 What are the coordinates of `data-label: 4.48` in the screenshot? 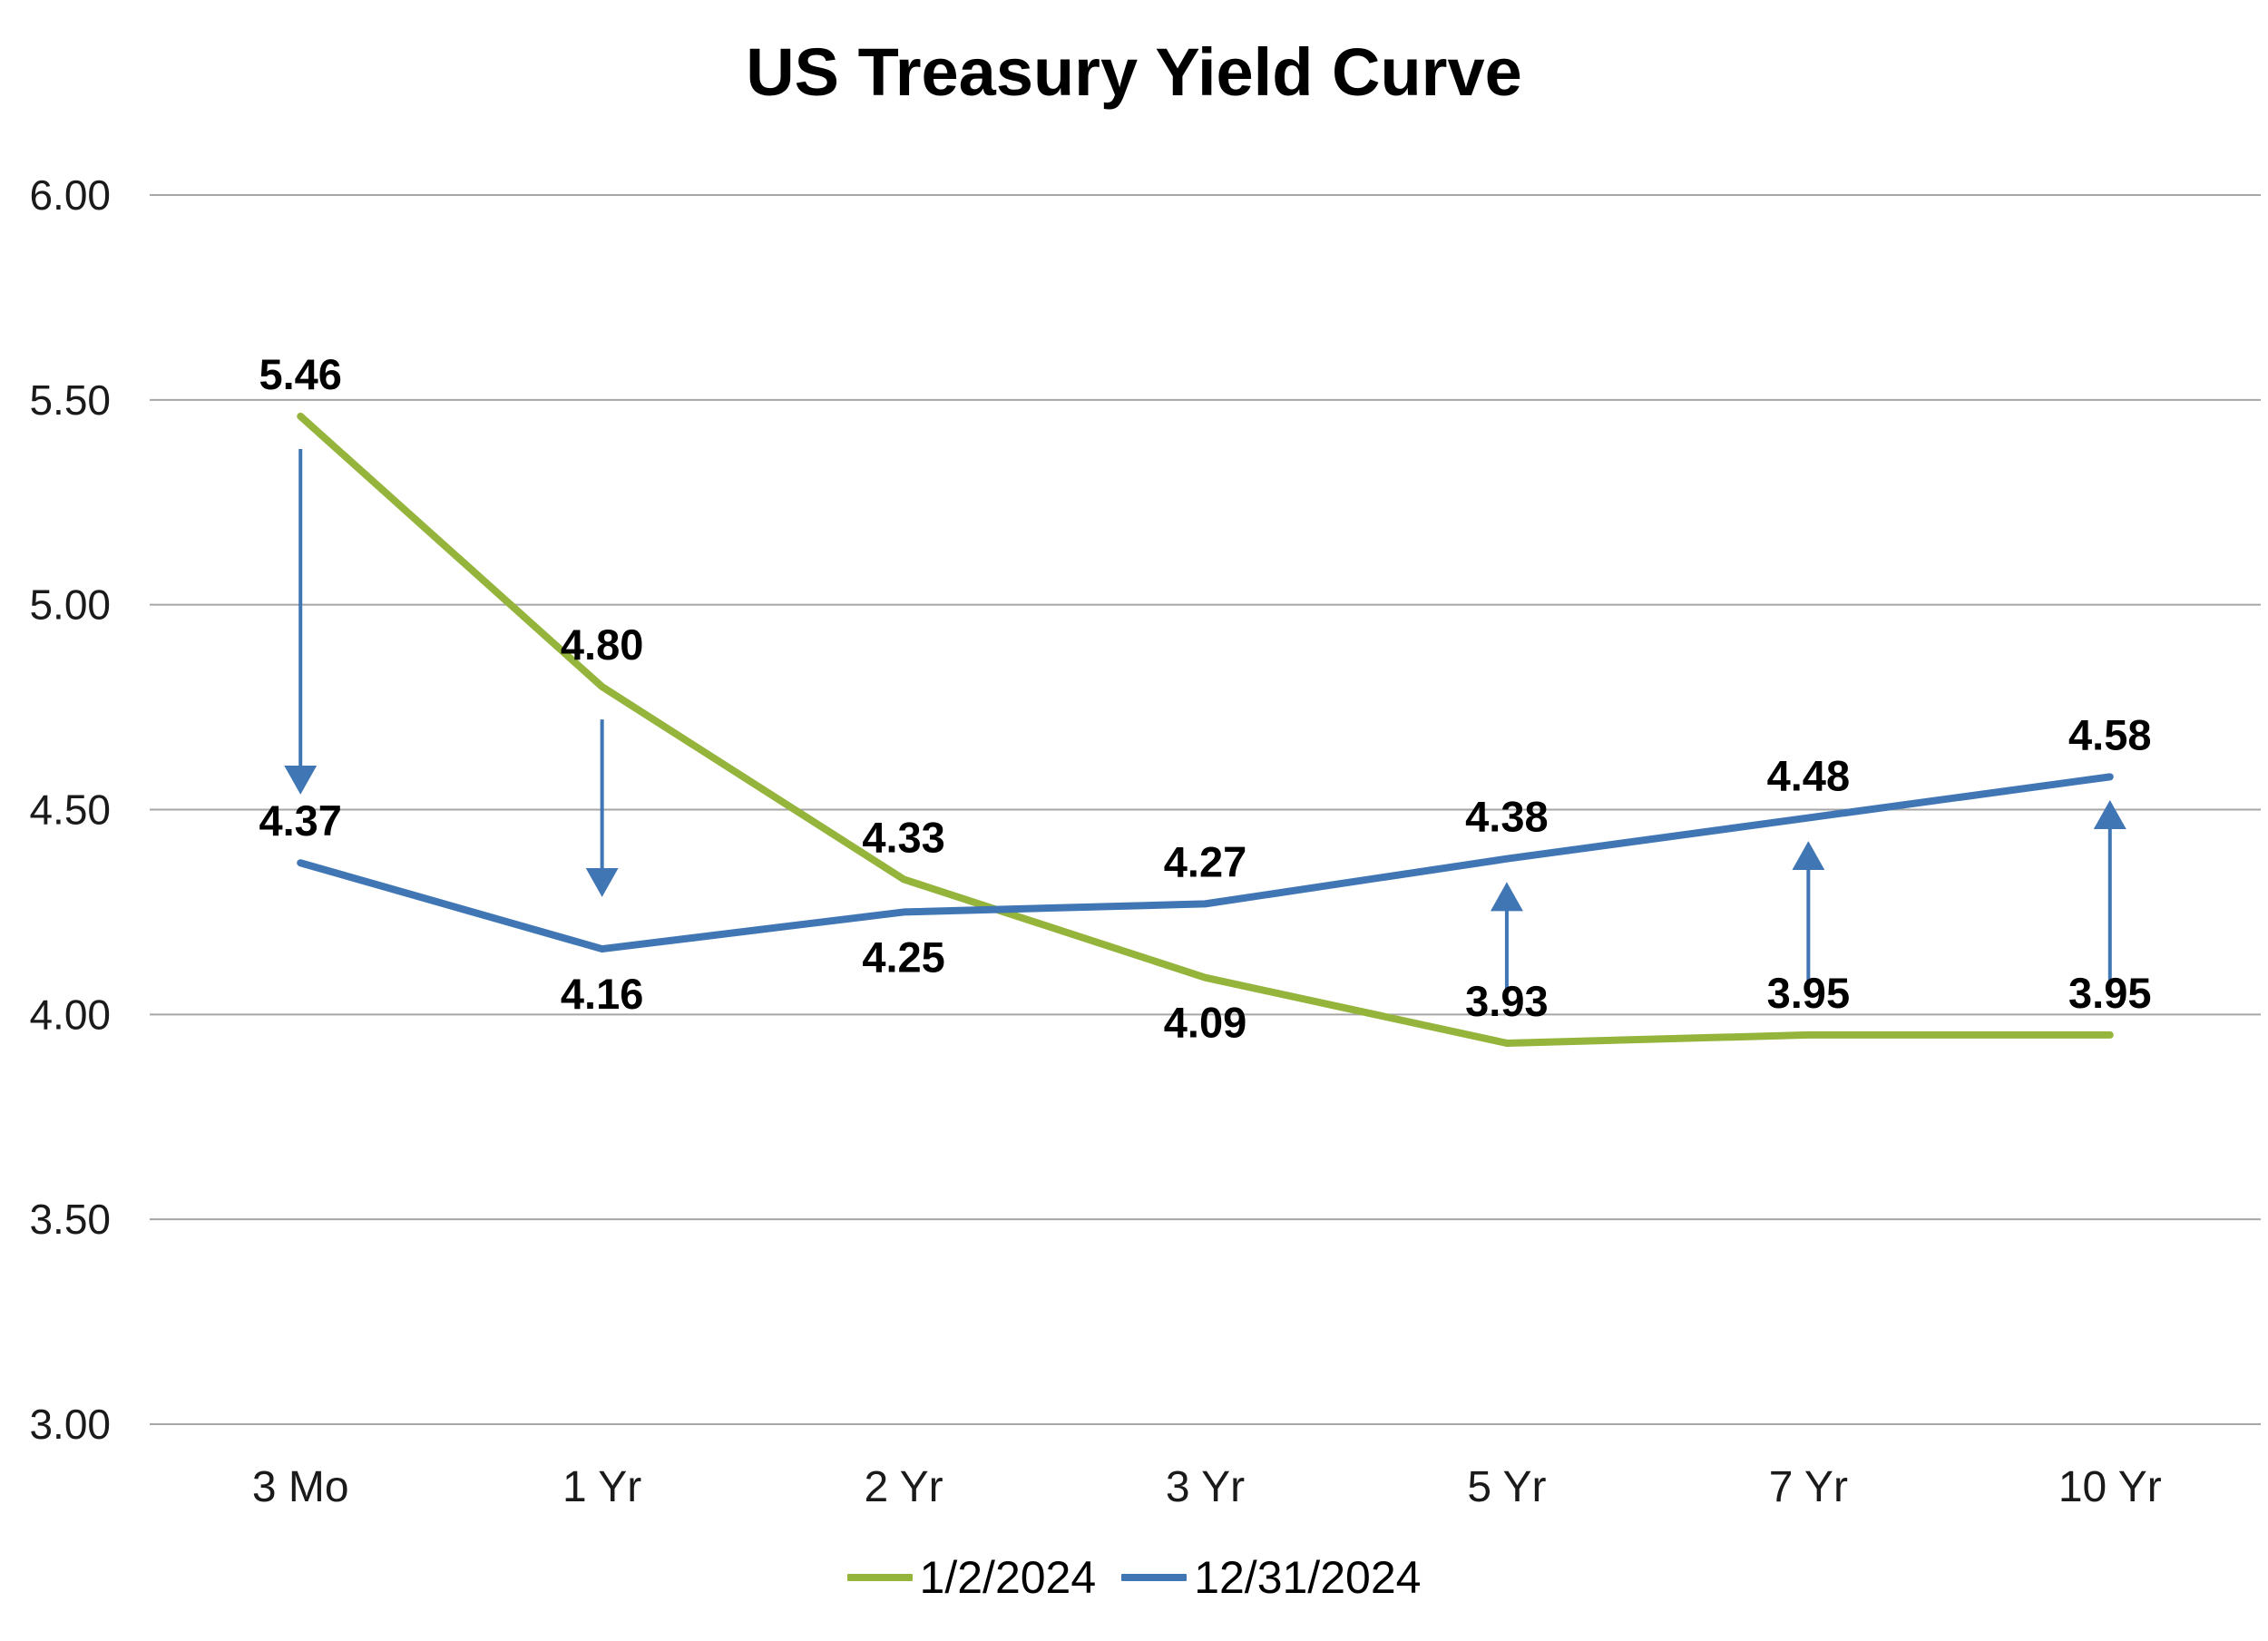 It's located at (1809, 776).